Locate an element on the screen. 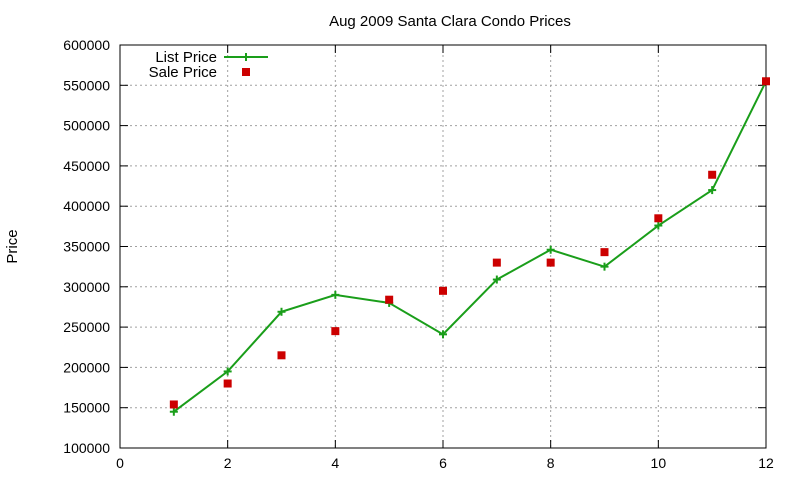 The image size is (800, 480). legend-label: List Price is located at coordinates (186, 57).